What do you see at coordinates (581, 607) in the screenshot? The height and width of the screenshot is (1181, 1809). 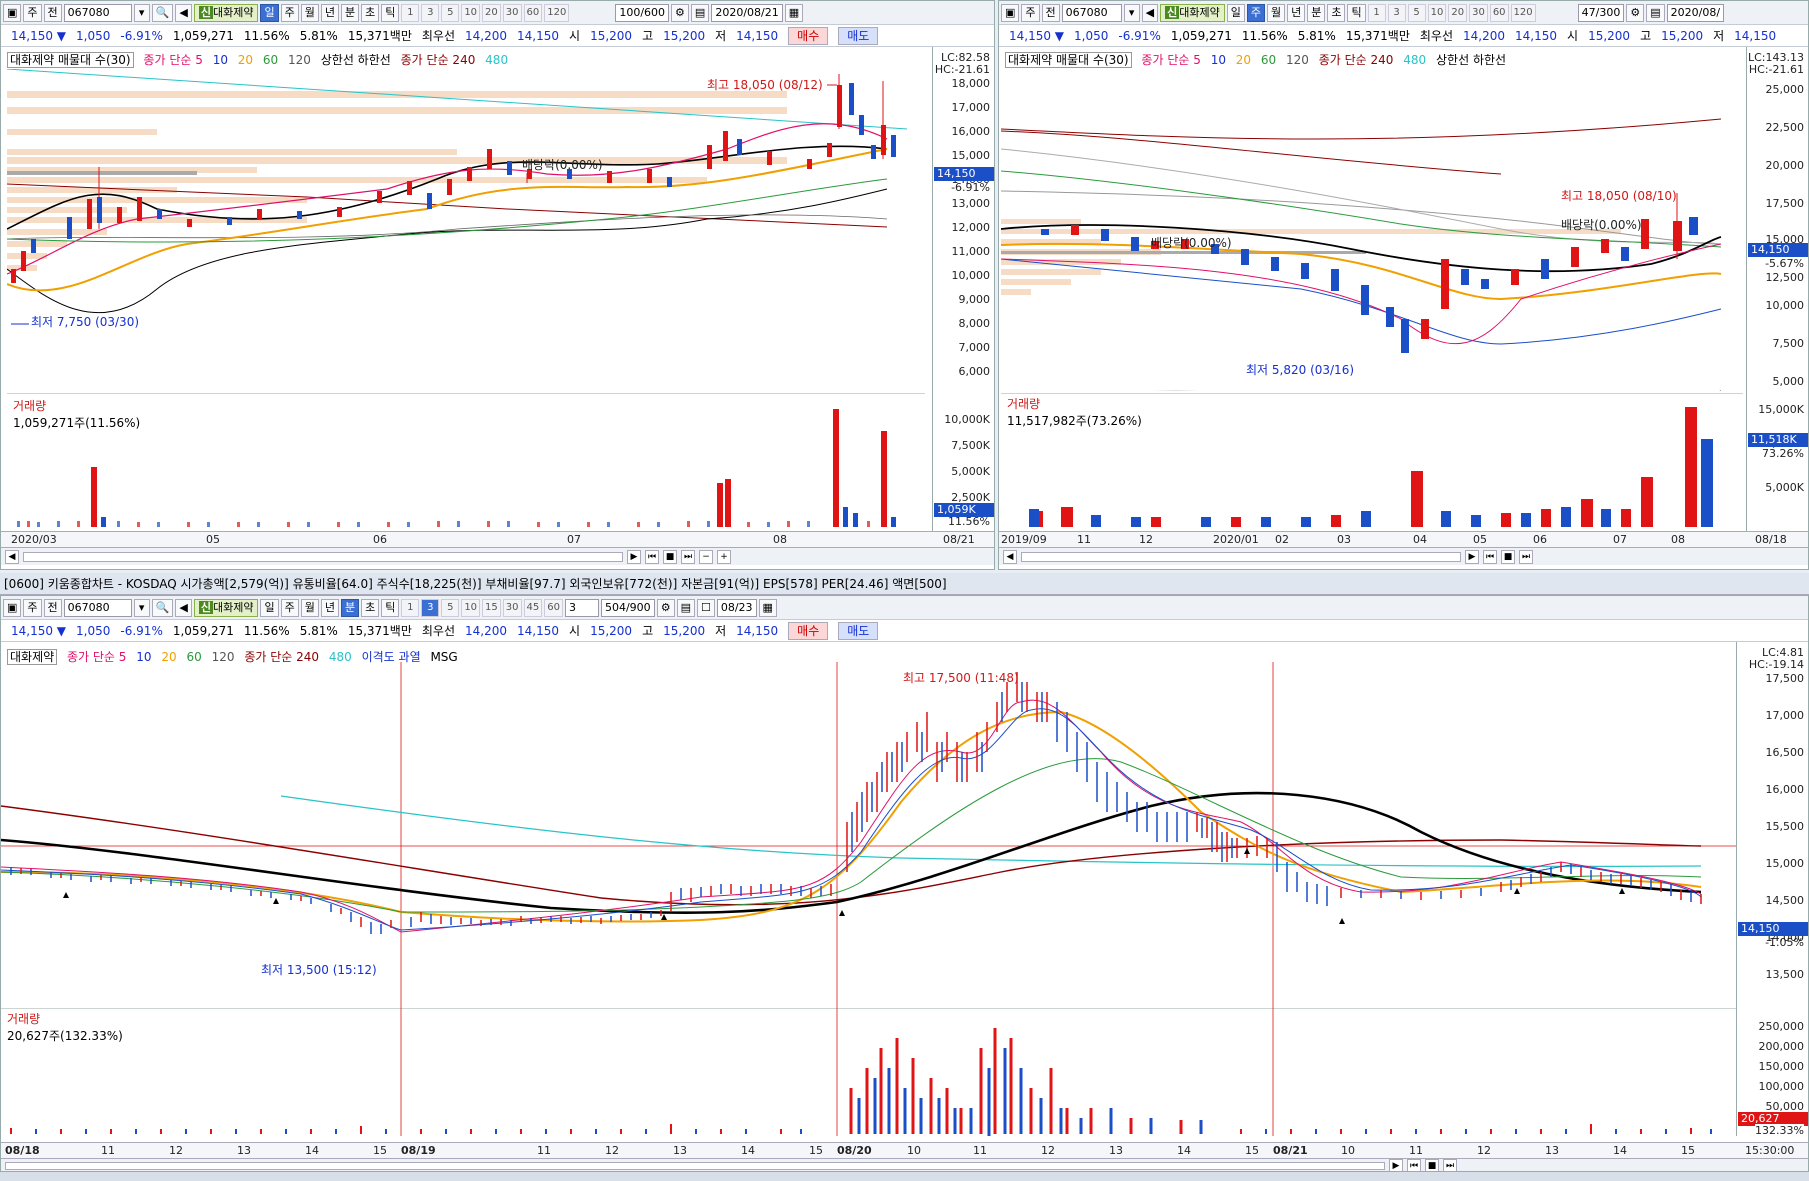 I see `interval-input: 3` at bounding box center [581, 607].